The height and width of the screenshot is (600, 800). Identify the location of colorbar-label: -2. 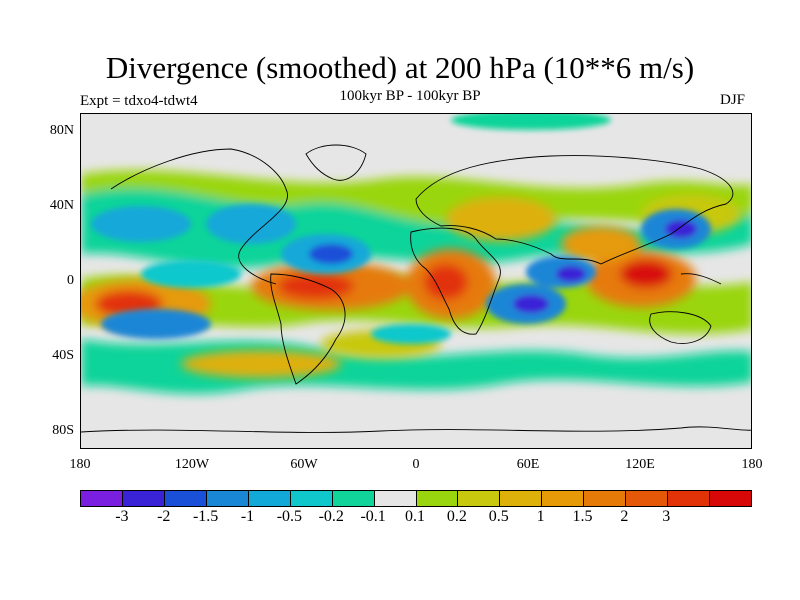
(164, 516).